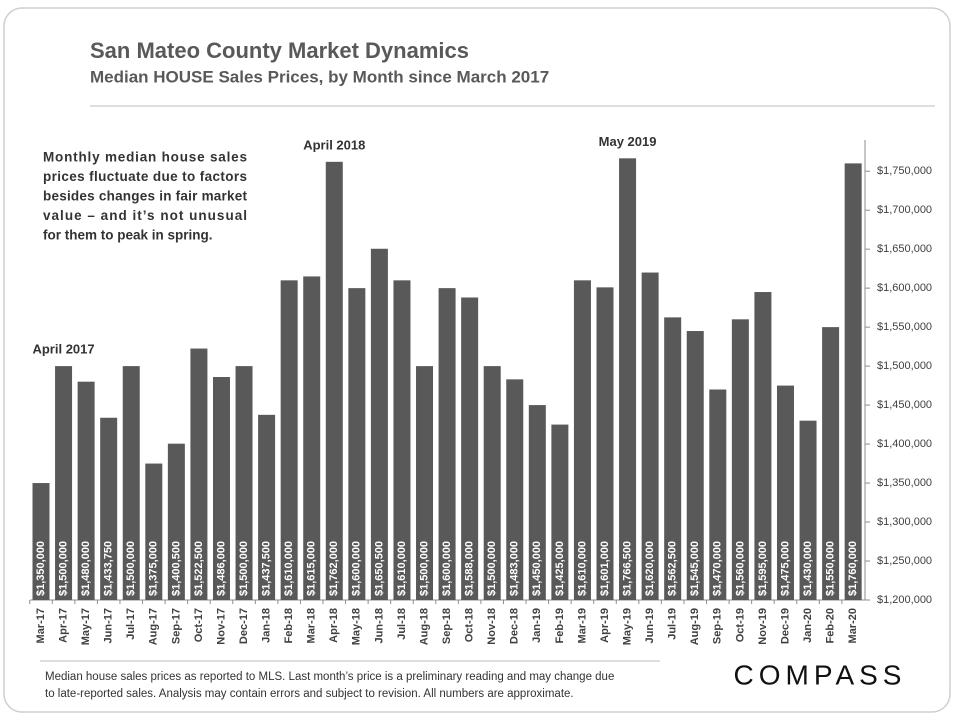 This screenshot has height=725, width=960. What do you see at coordinates (763, 568) in the screenshot?
I see `value-label: $1,595,000` at bounding box center [763, 568].